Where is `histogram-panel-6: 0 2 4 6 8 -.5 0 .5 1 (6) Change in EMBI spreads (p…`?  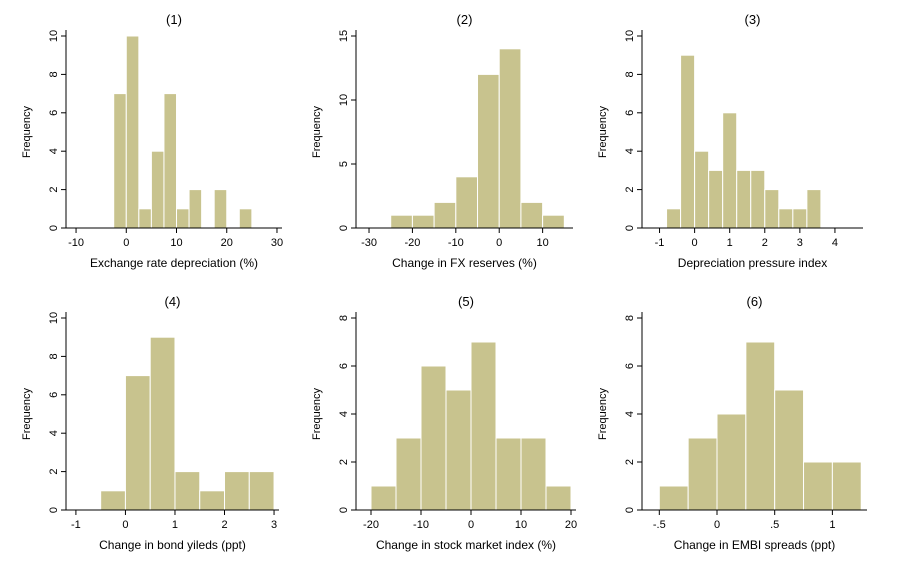 histogram-panel-6: 0 2 4 6 8 -.5 0 .5 1 (6) Change in EMBI spreads (p… is located at coordinates (732, 423).